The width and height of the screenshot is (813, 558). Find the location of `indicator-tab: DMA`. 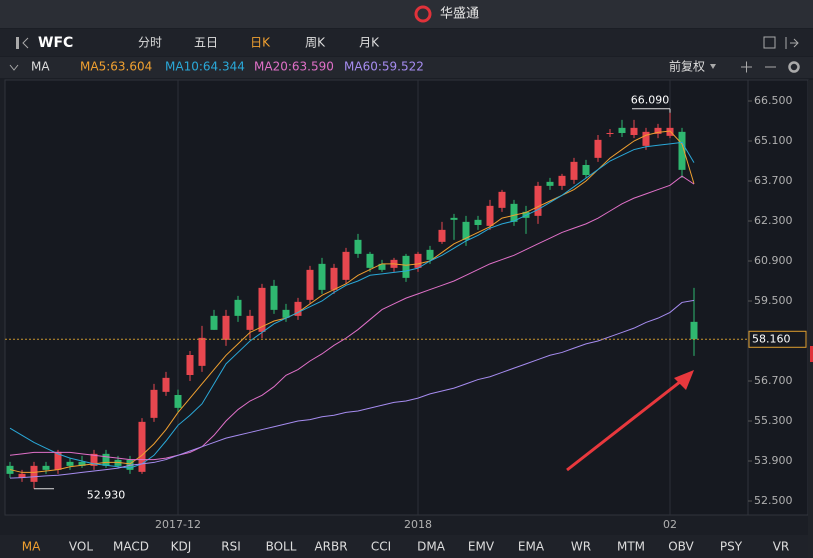

indicator-tab: DMA is located at coordinates (431, 547).